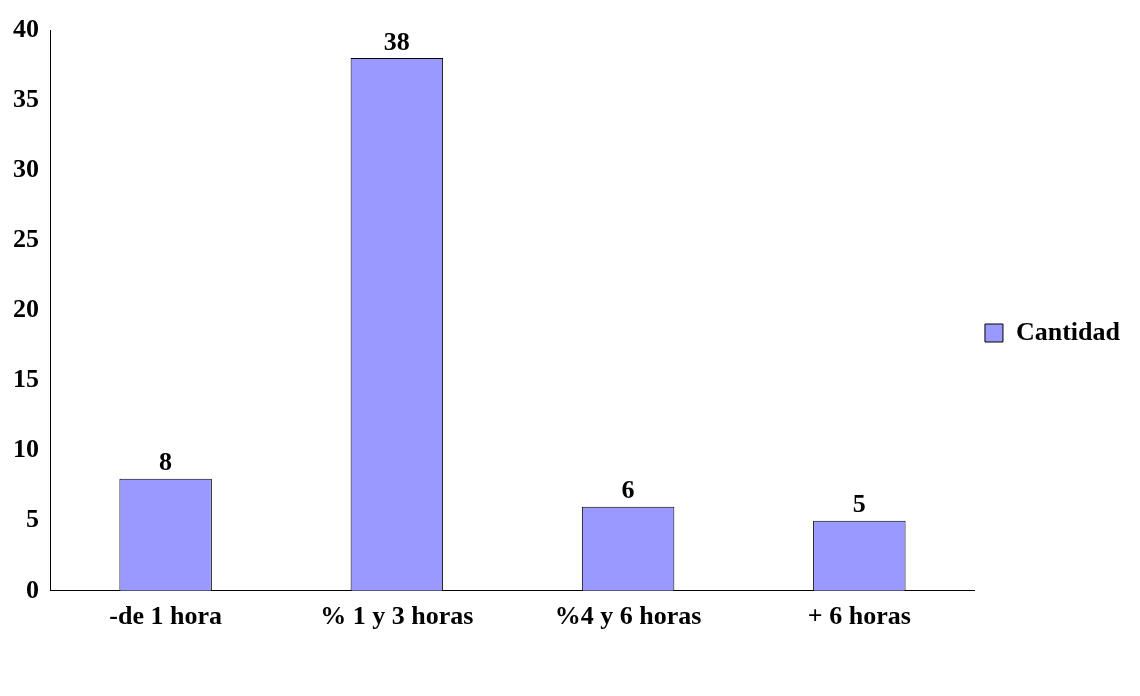 The width and height of the screenshot is (1140, 696). What do you see at coordinates (26, 449) in the screenshot?
I see `y-tick-label: 10` at bounding box center [26, 449].